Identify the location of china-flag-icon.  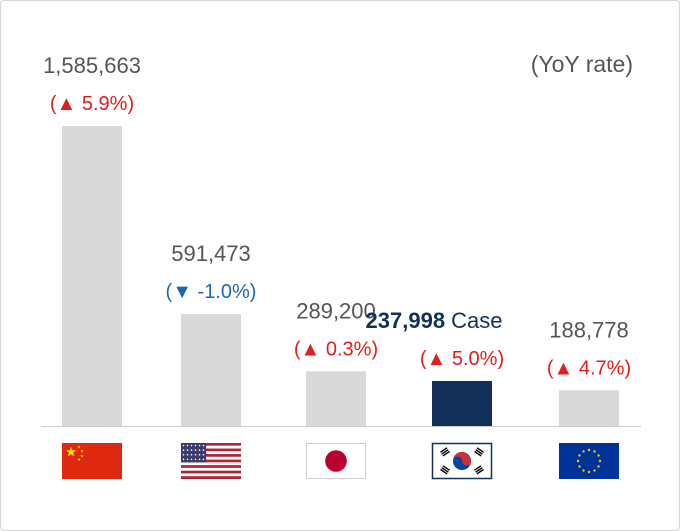
(92, 461).